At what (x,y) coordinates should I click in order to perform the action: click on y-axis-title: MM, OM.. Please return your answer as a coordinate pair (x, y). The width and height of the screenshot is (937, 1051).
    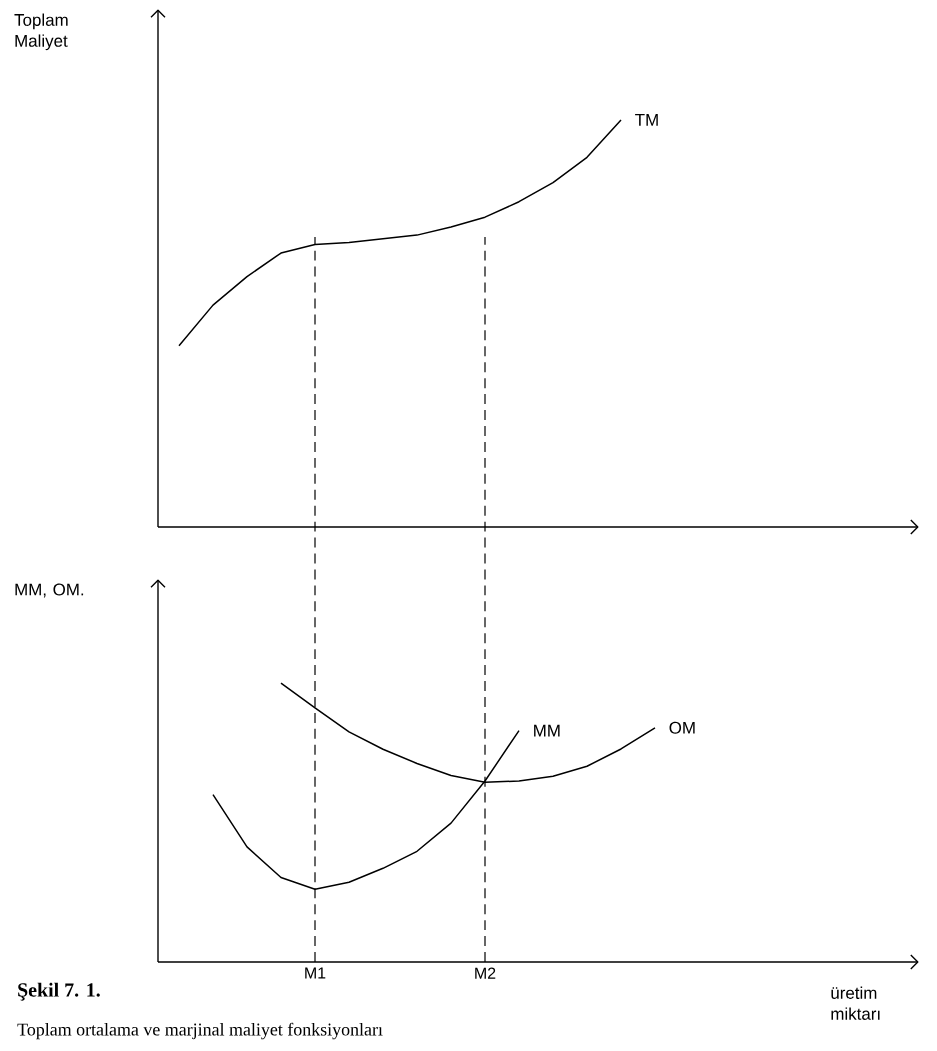
    Looking at the image, I should click on (49, 590).